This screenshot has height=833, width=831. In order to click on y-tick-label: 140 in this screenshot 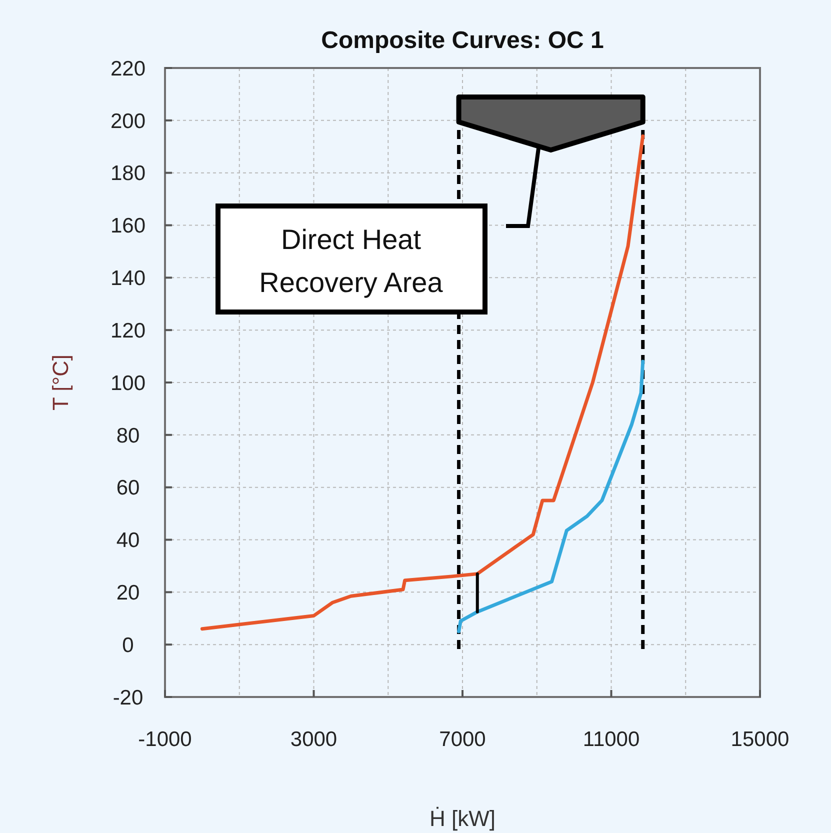, I will do `click(128, 278)`.